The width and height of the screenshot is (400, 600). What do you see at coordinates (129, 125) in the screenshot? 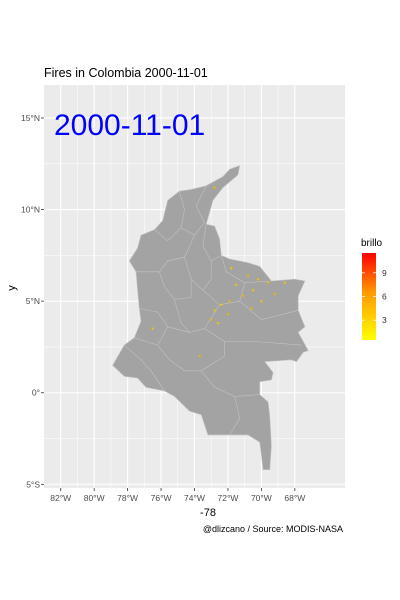
I see `date-label: 2000-11-01` at bounding box center [129, 125].